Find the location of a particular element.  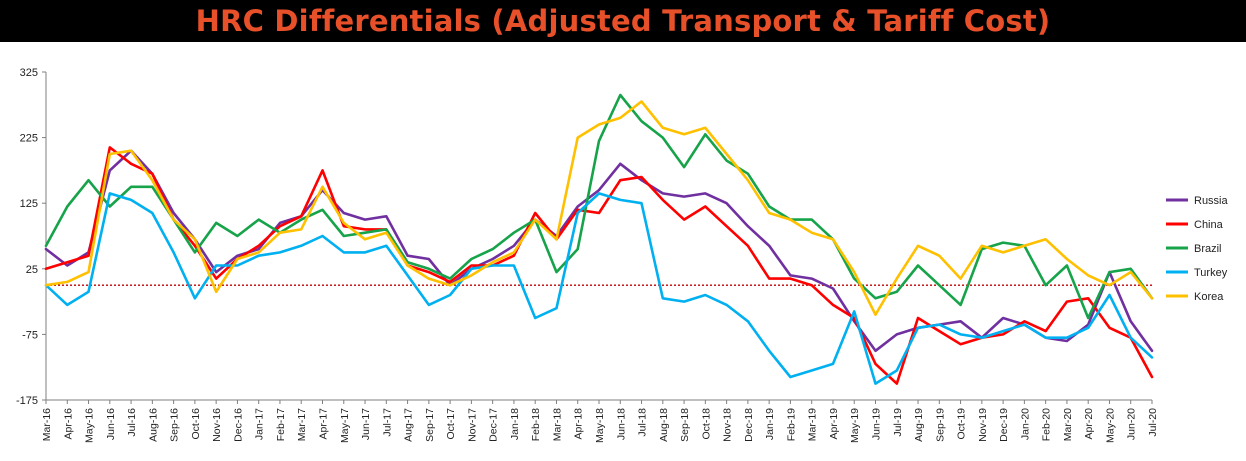

x-tick-label: Apr-18 is located at coordinates (579, 424).